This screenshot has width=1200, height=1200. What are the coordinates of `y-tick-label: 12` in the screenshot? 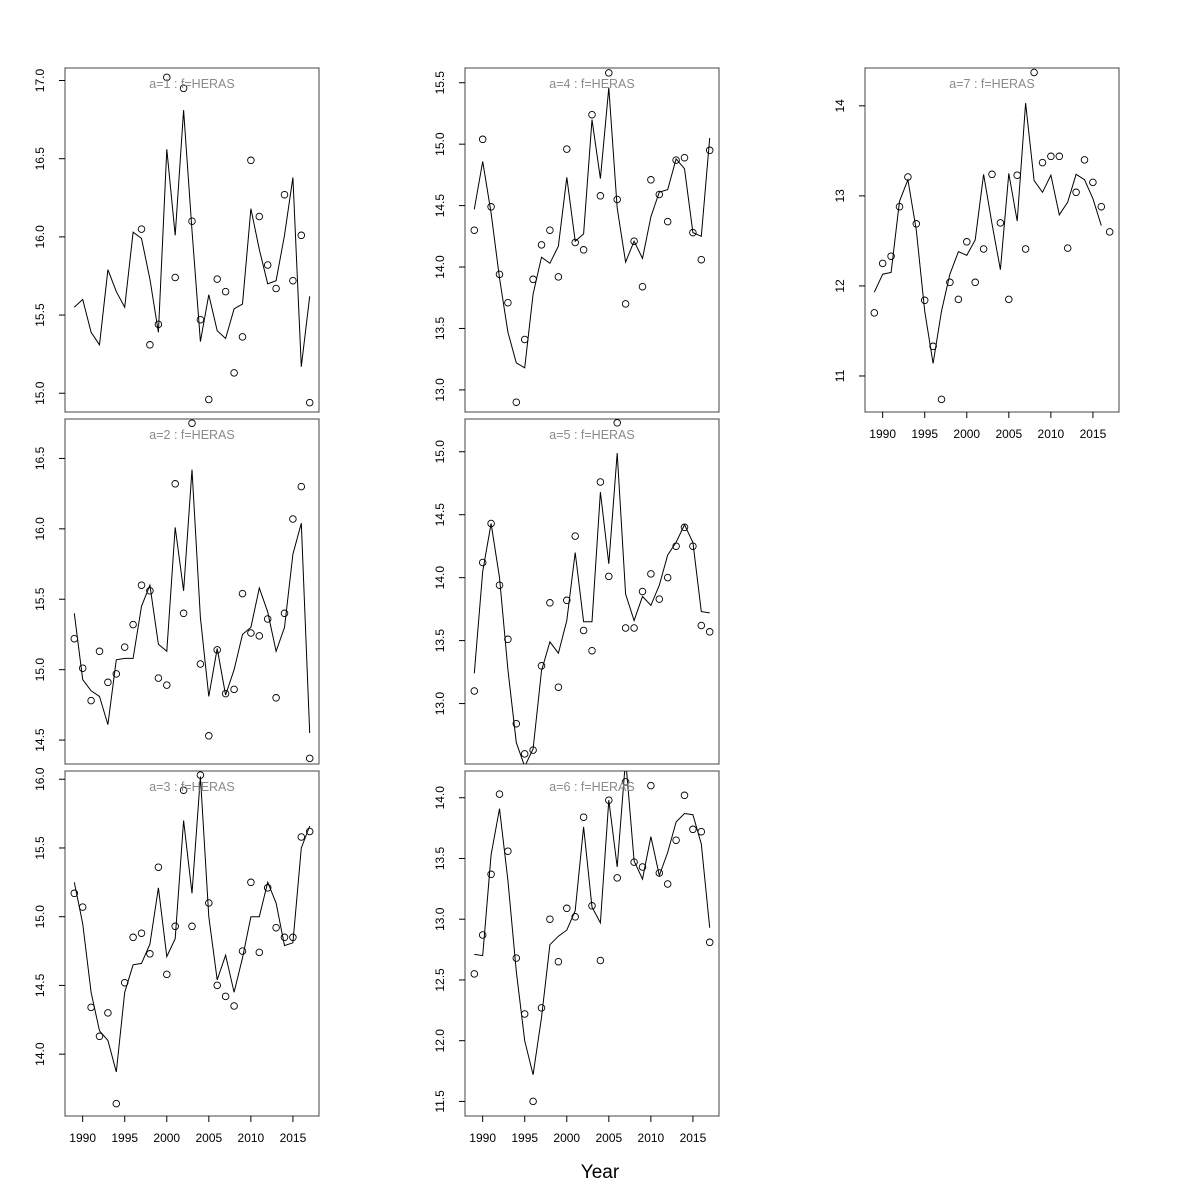 It's located at (840, 286).